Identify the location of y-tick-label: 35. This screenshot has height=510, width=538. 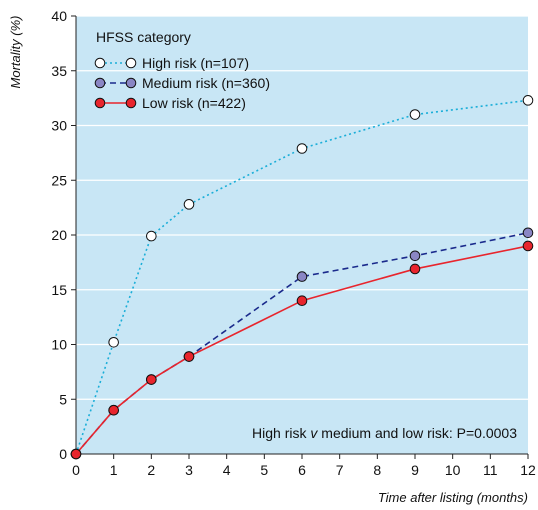
(59, 71).